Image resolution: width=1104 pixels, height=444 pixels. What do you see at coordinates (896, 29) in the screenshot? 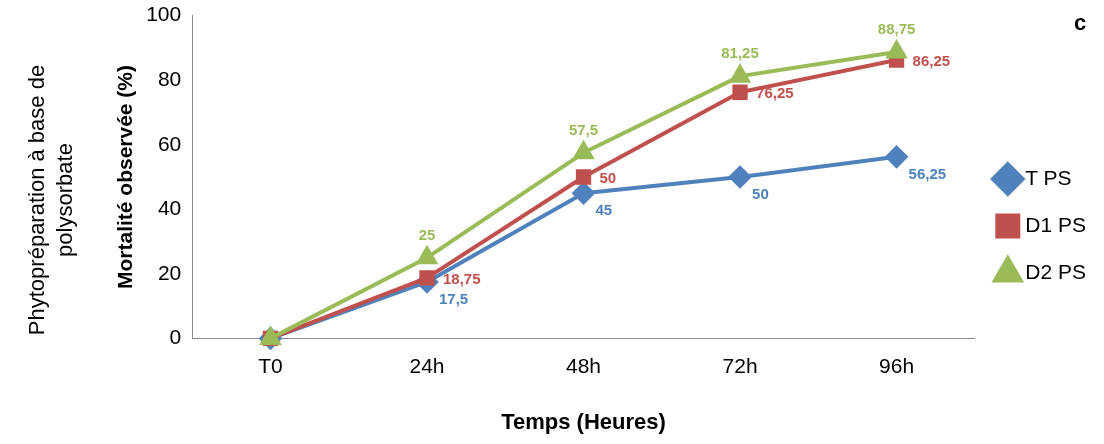
I see `data-label: 88,75` at bounding box center [896, 29].